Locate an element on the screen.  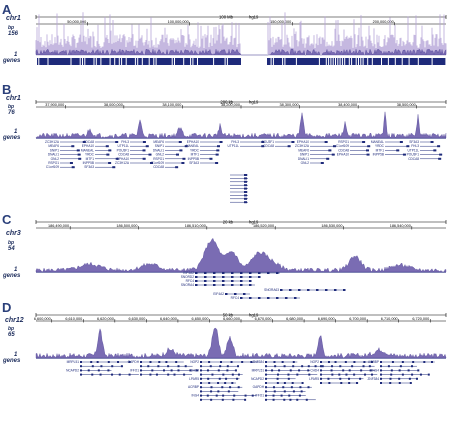
baseline-label: 1 is located at coordinates (16, 355).